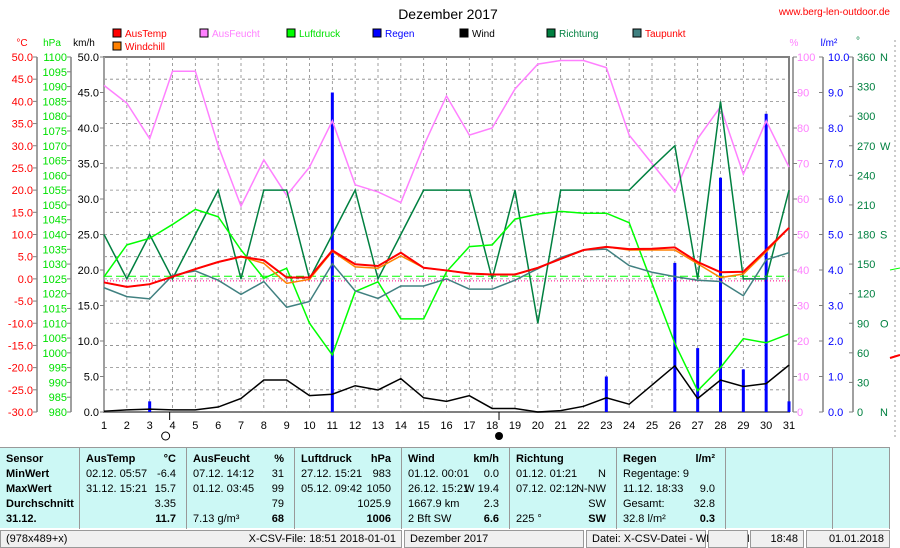 Image resolution: width=900 pixels, height=548 pixels. What do you see at coordinates (55, 102) in the screenshot?
I see `pressure-tick-label: 1085` at bounding box center [55, 102].